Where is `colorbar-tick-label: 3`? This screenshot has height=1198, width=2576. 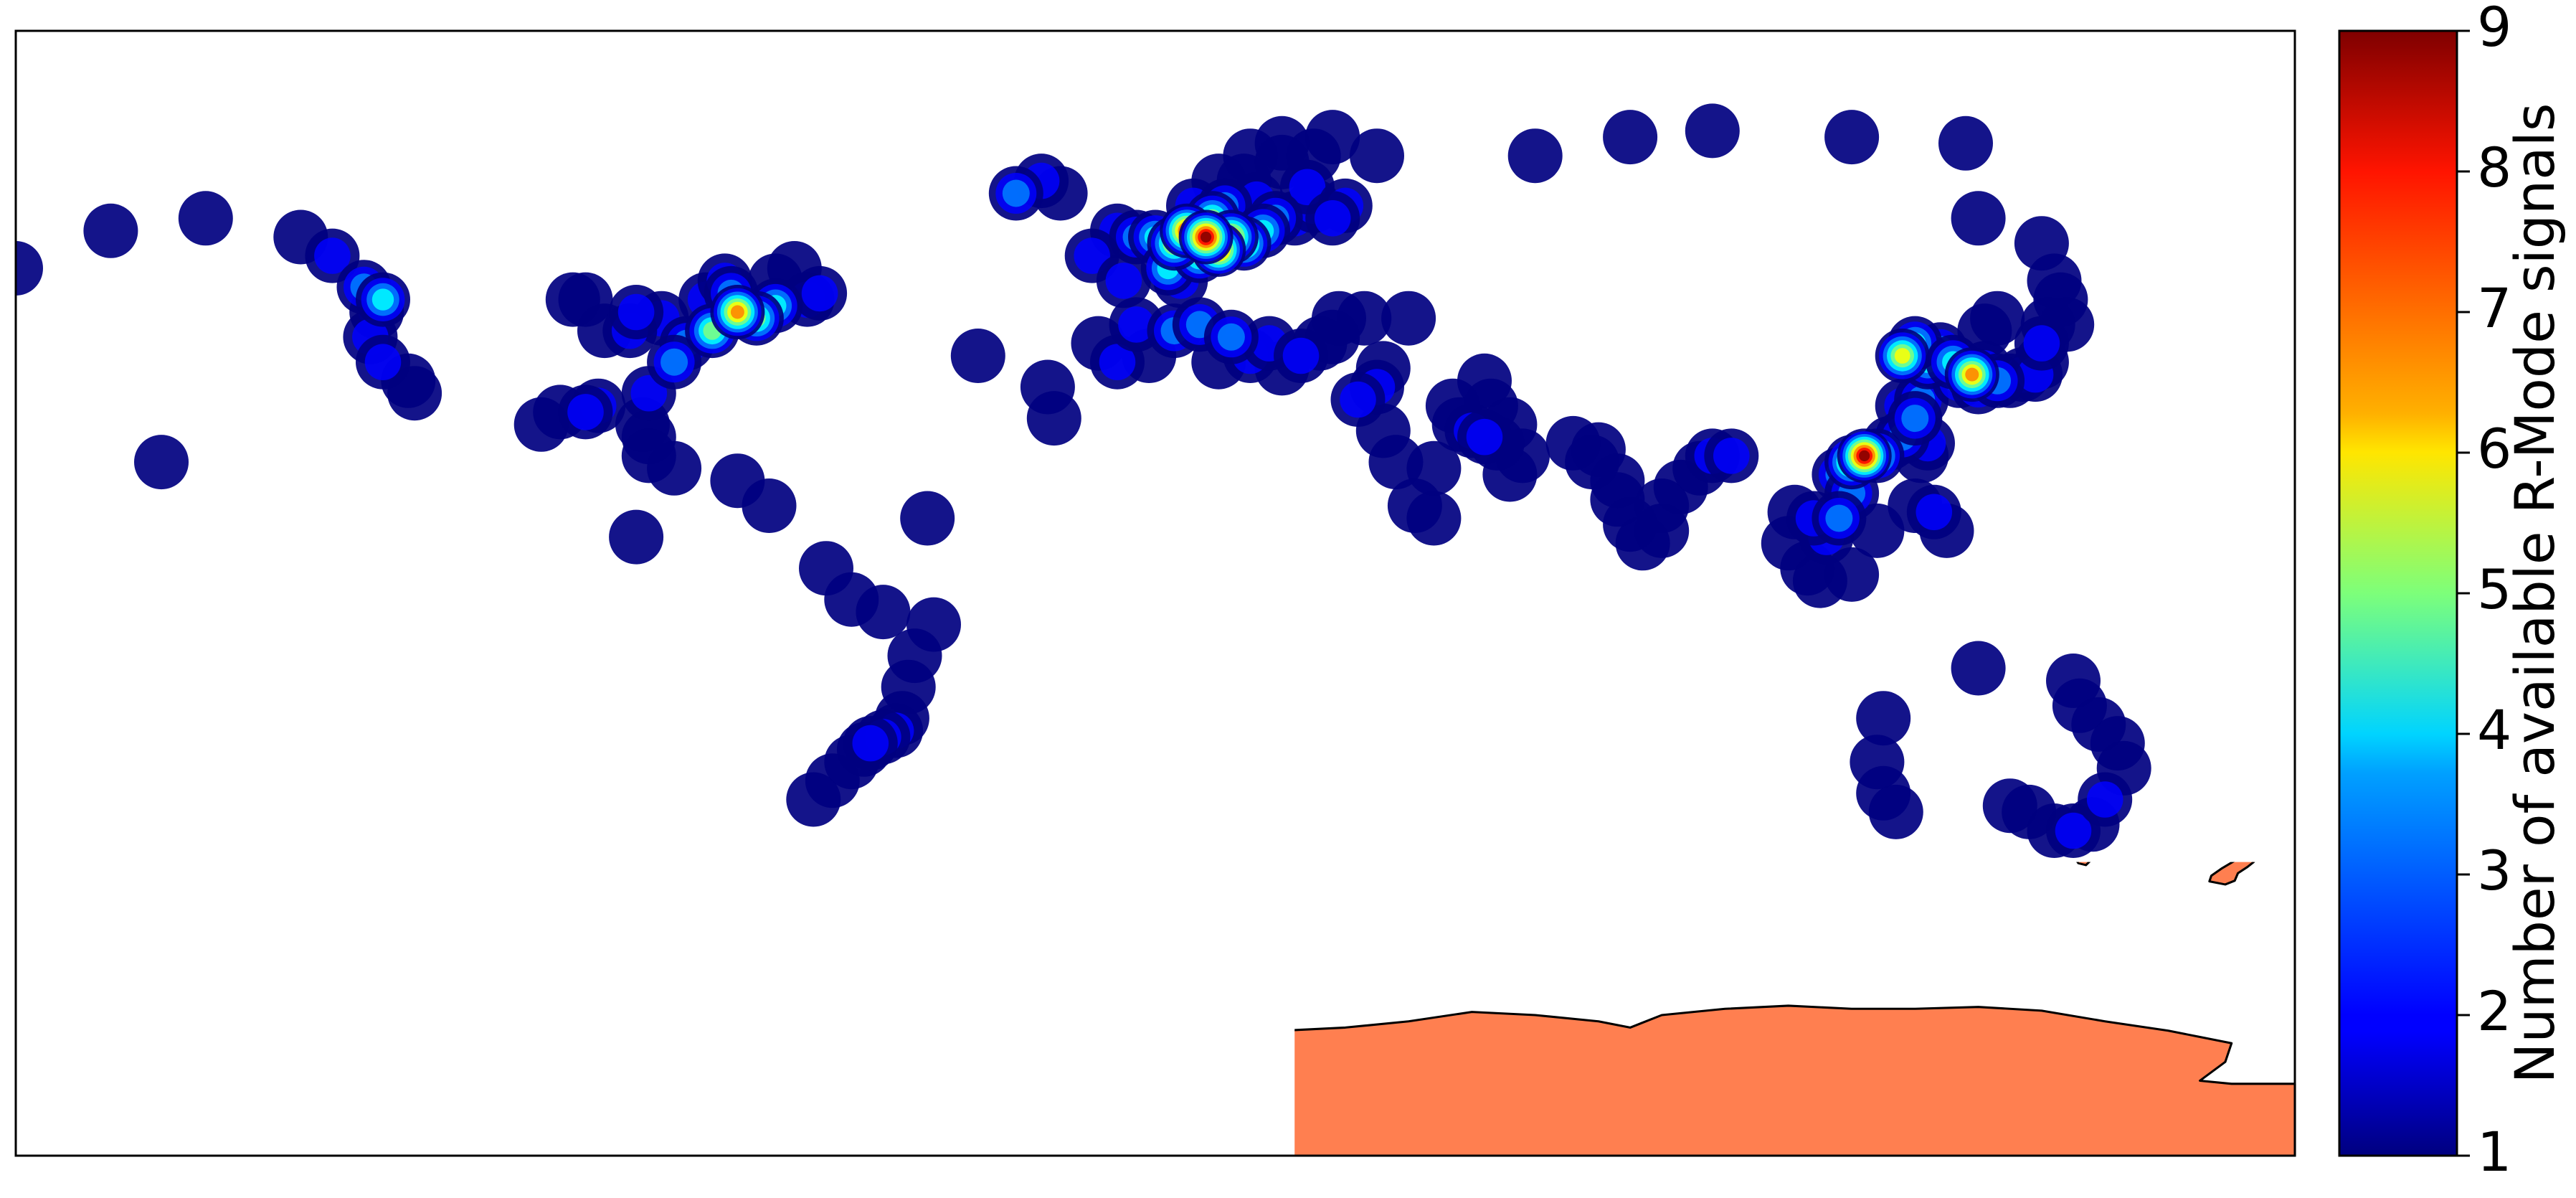
colorbar-tick-label: 3 is located at coordinates (2494, 870).